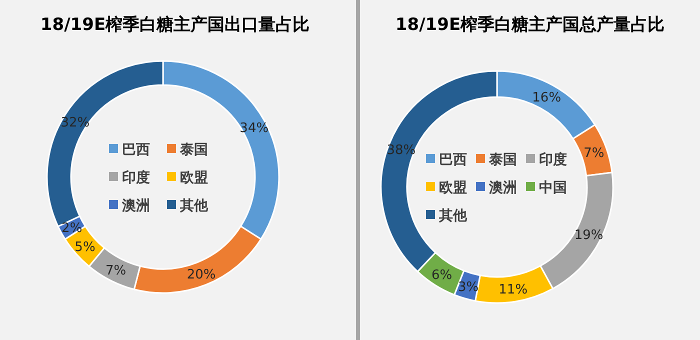 The image size is (700, 340). Describe the element at coordinates (547, 98) in the screenshot. I see `data-label: 16%` at that location.